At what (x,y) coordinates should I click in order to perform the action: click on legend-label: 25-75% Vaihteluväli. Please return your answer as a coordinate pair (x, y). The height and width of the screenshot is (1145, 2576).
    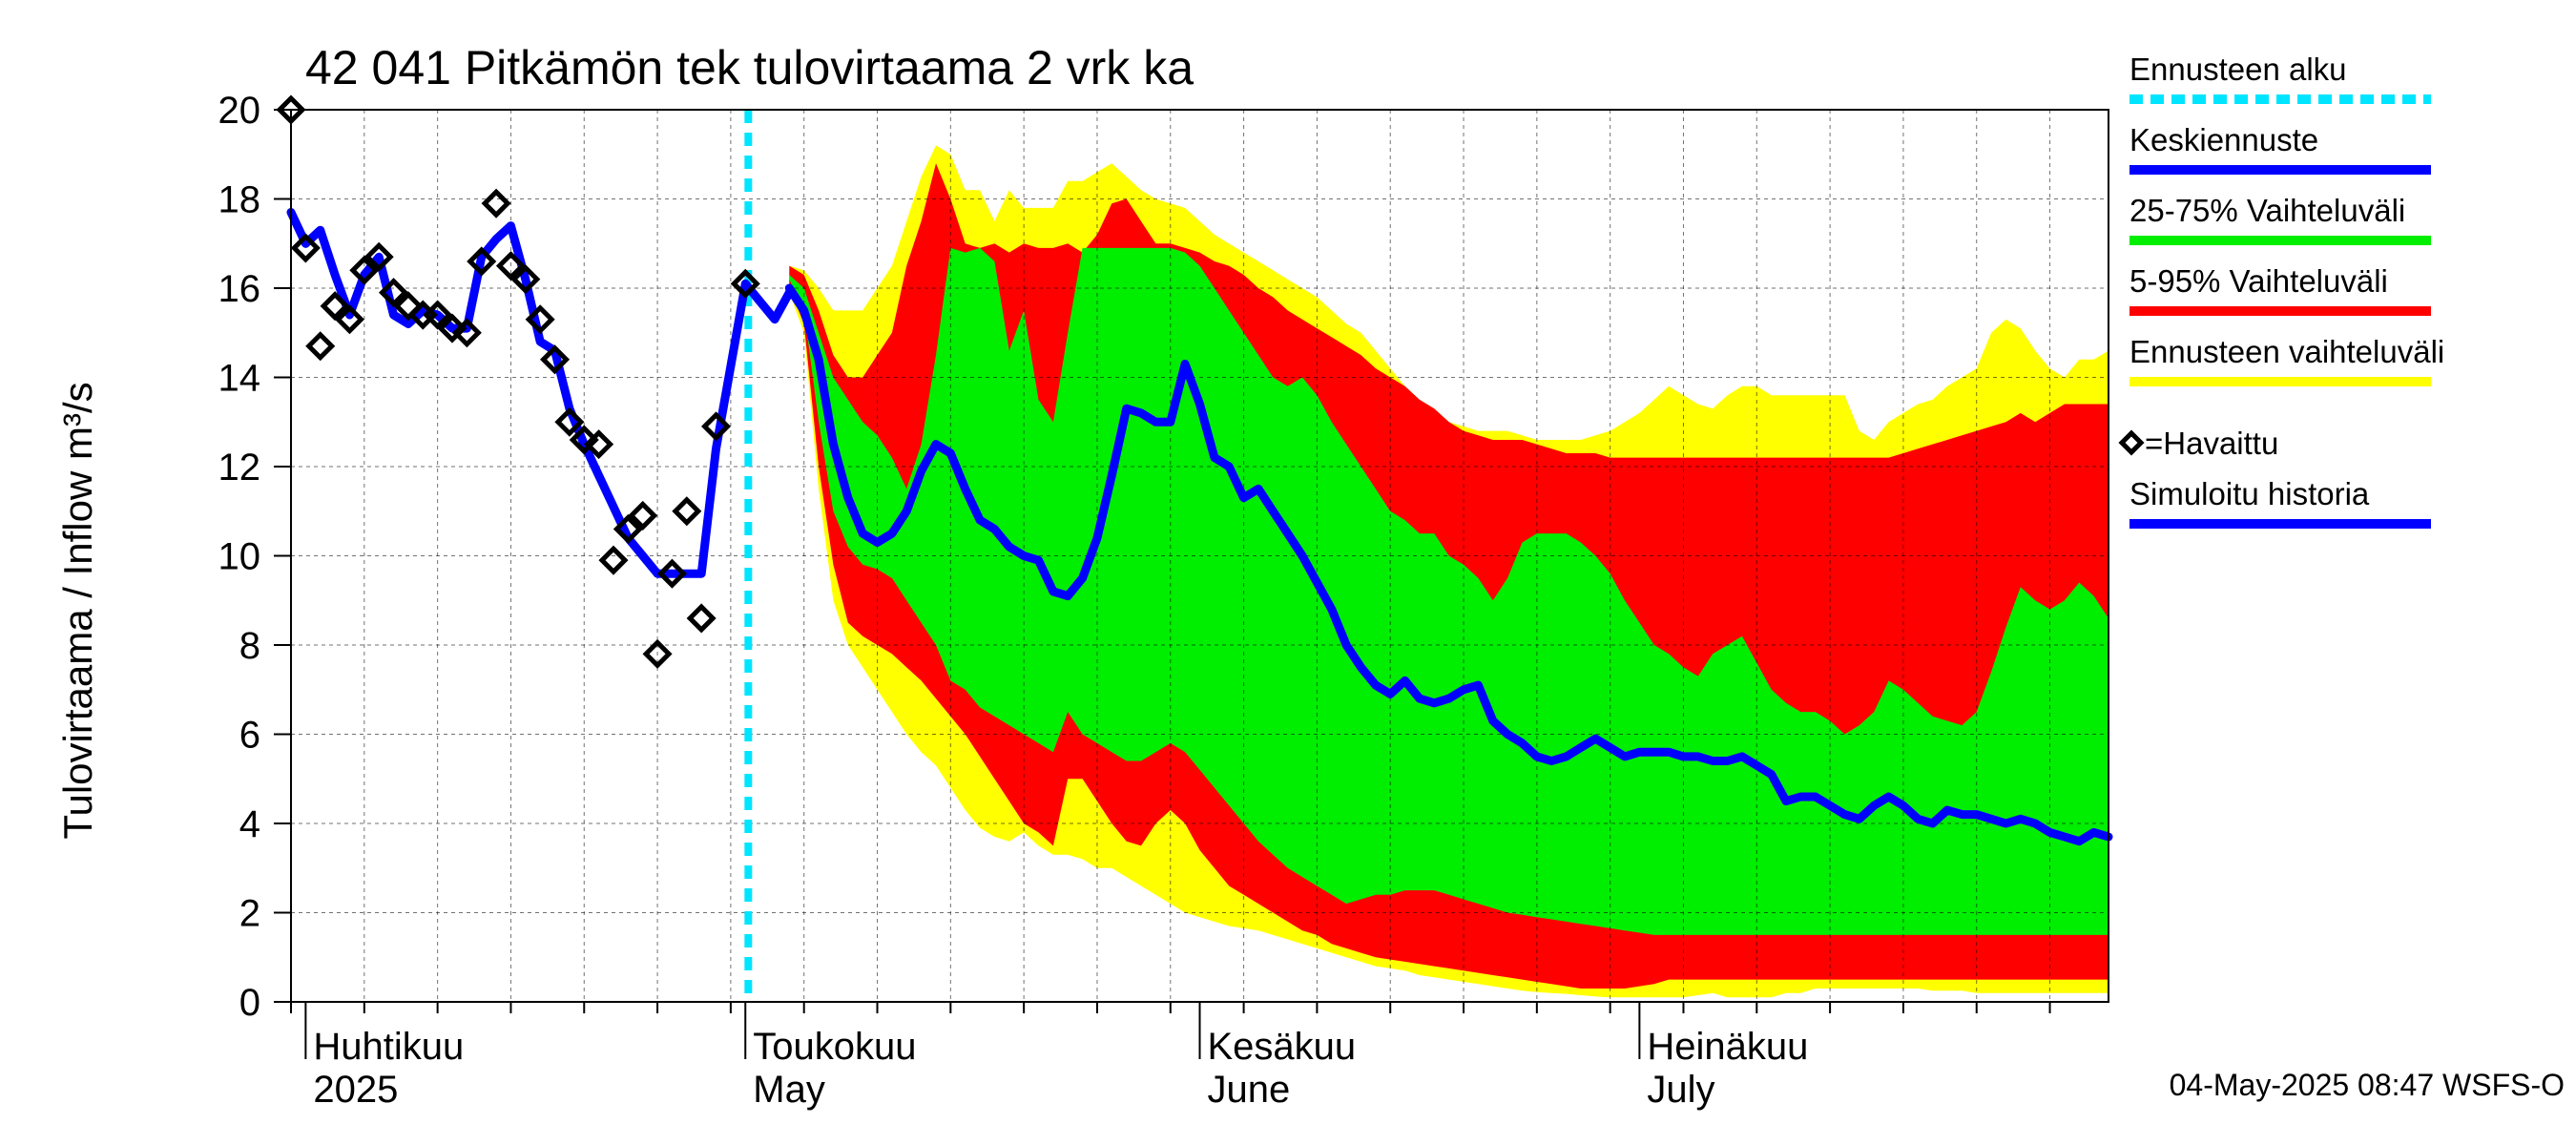
    Looking at the image, I should click on (2267, 211).